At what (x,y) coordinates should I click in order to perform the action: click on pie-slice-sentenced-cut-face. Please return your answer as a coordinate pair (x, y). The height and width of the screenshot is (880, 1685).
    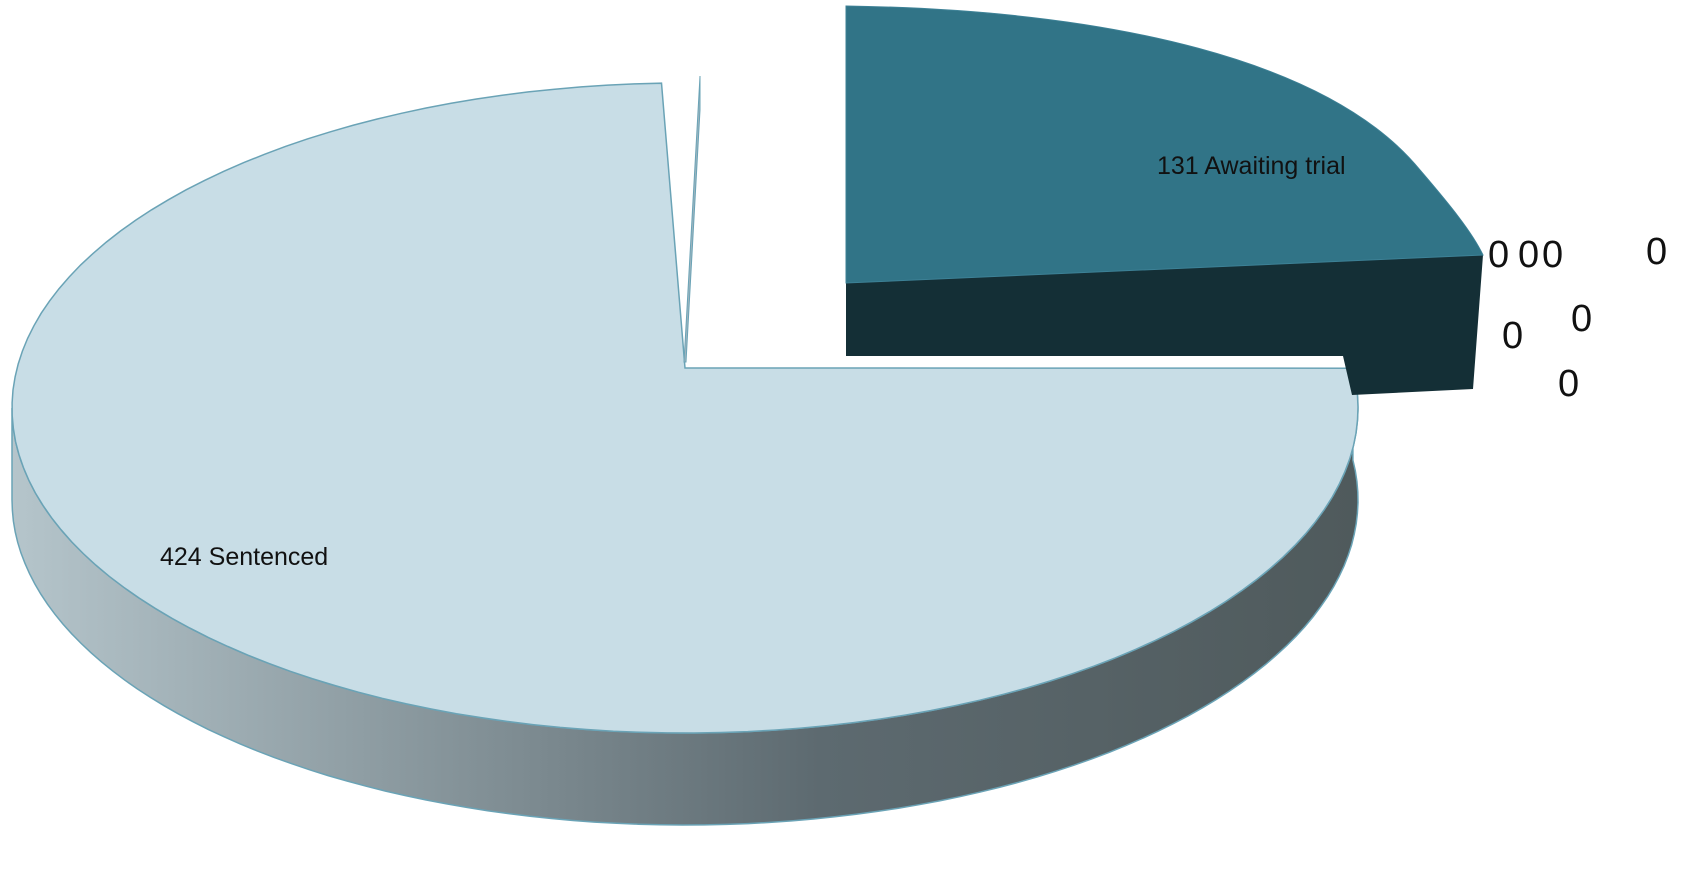
    Looking at the image, I should click on (692, 219).